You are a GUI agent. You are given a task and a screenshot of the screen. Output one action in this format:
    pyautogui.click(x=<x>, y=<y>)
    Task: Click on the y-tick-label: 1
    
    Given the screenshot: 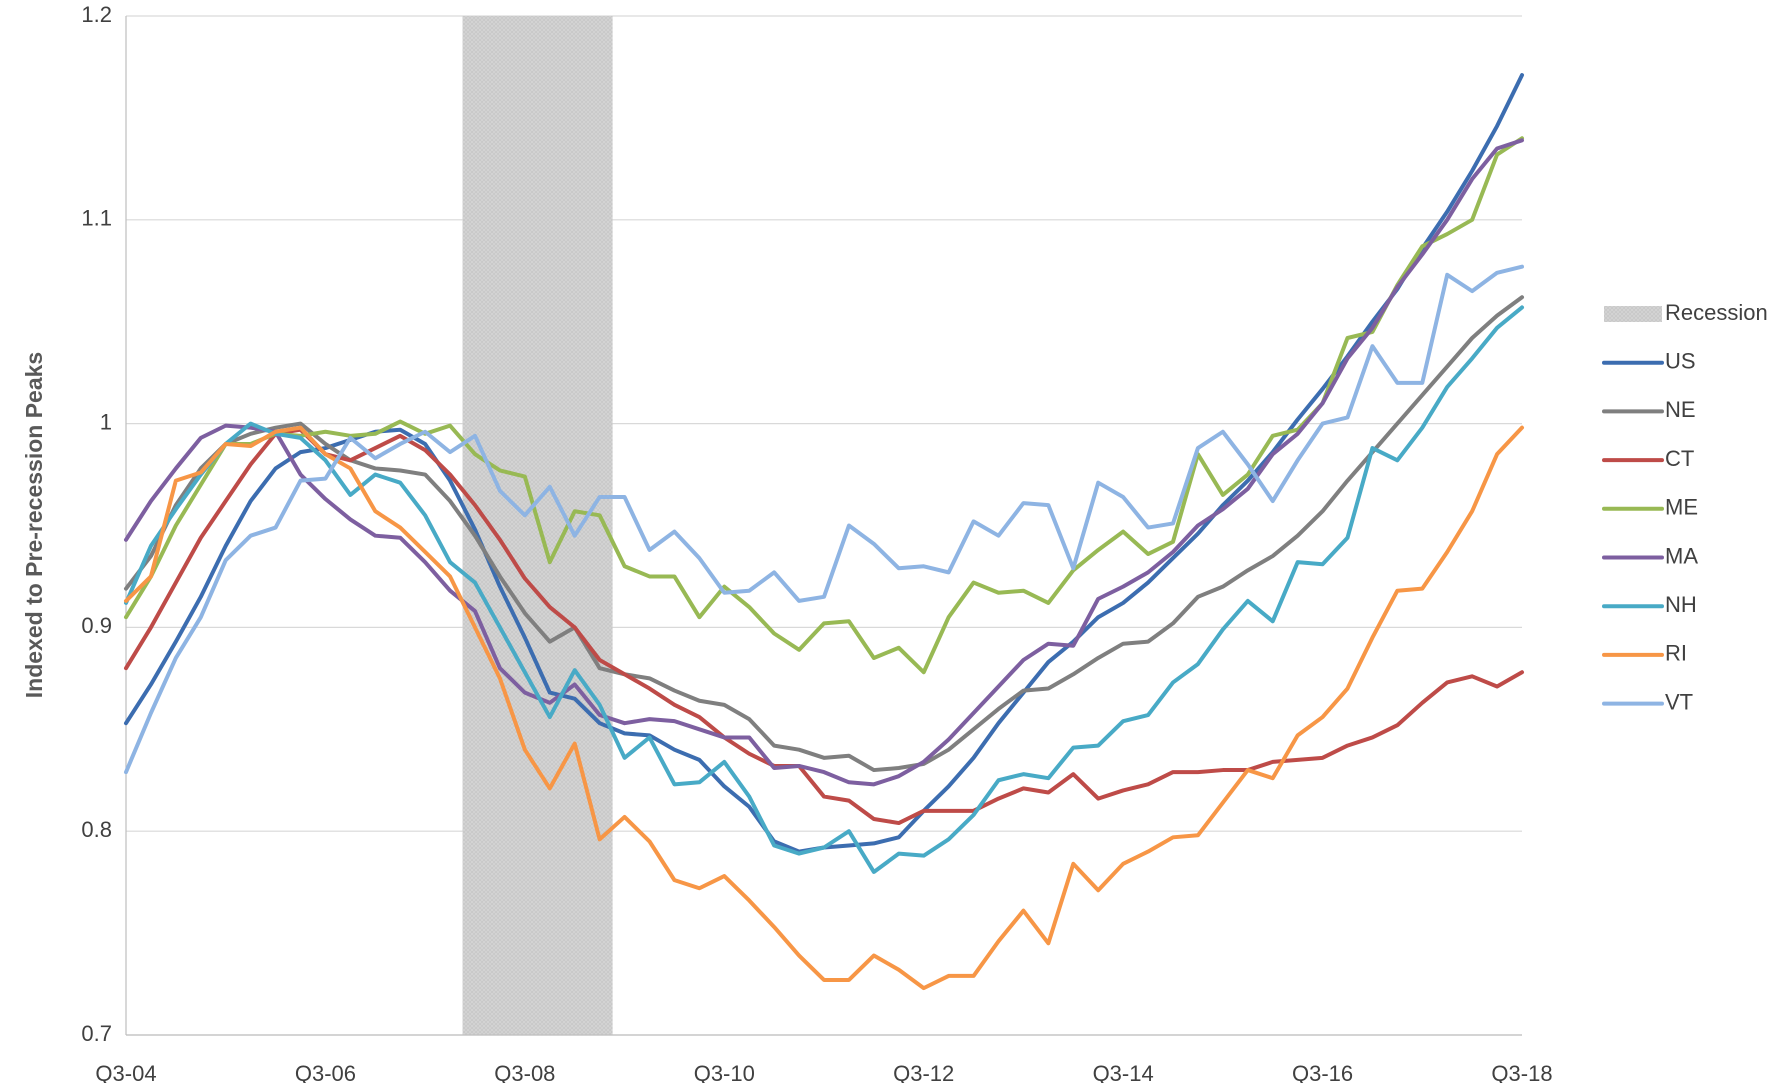 What is the action you would take?
    pyautogui.click(x=106, y=421)
    